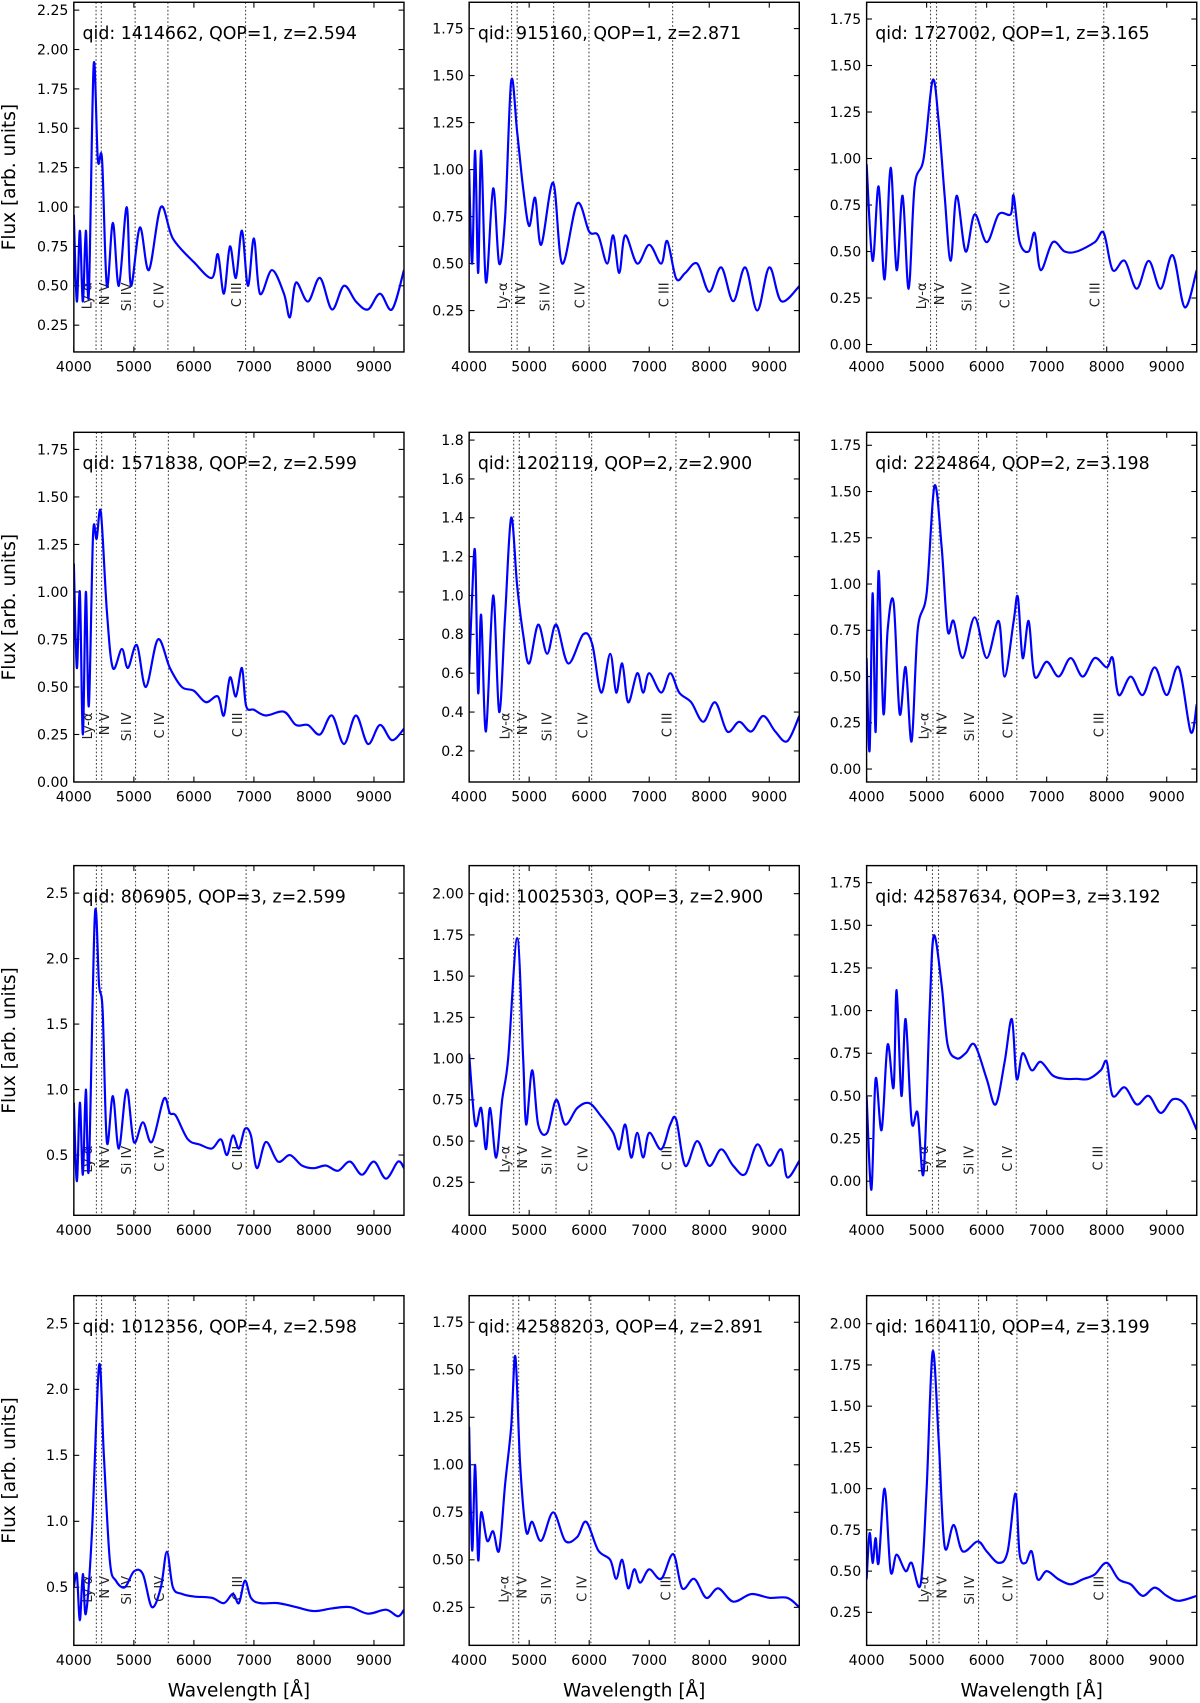 The image size is (1200, 1703). What do you see at coordinates (845, 1325) in the screenshot?
I see `y-tick-label: 2.00` at bounding box center [845, 1325].